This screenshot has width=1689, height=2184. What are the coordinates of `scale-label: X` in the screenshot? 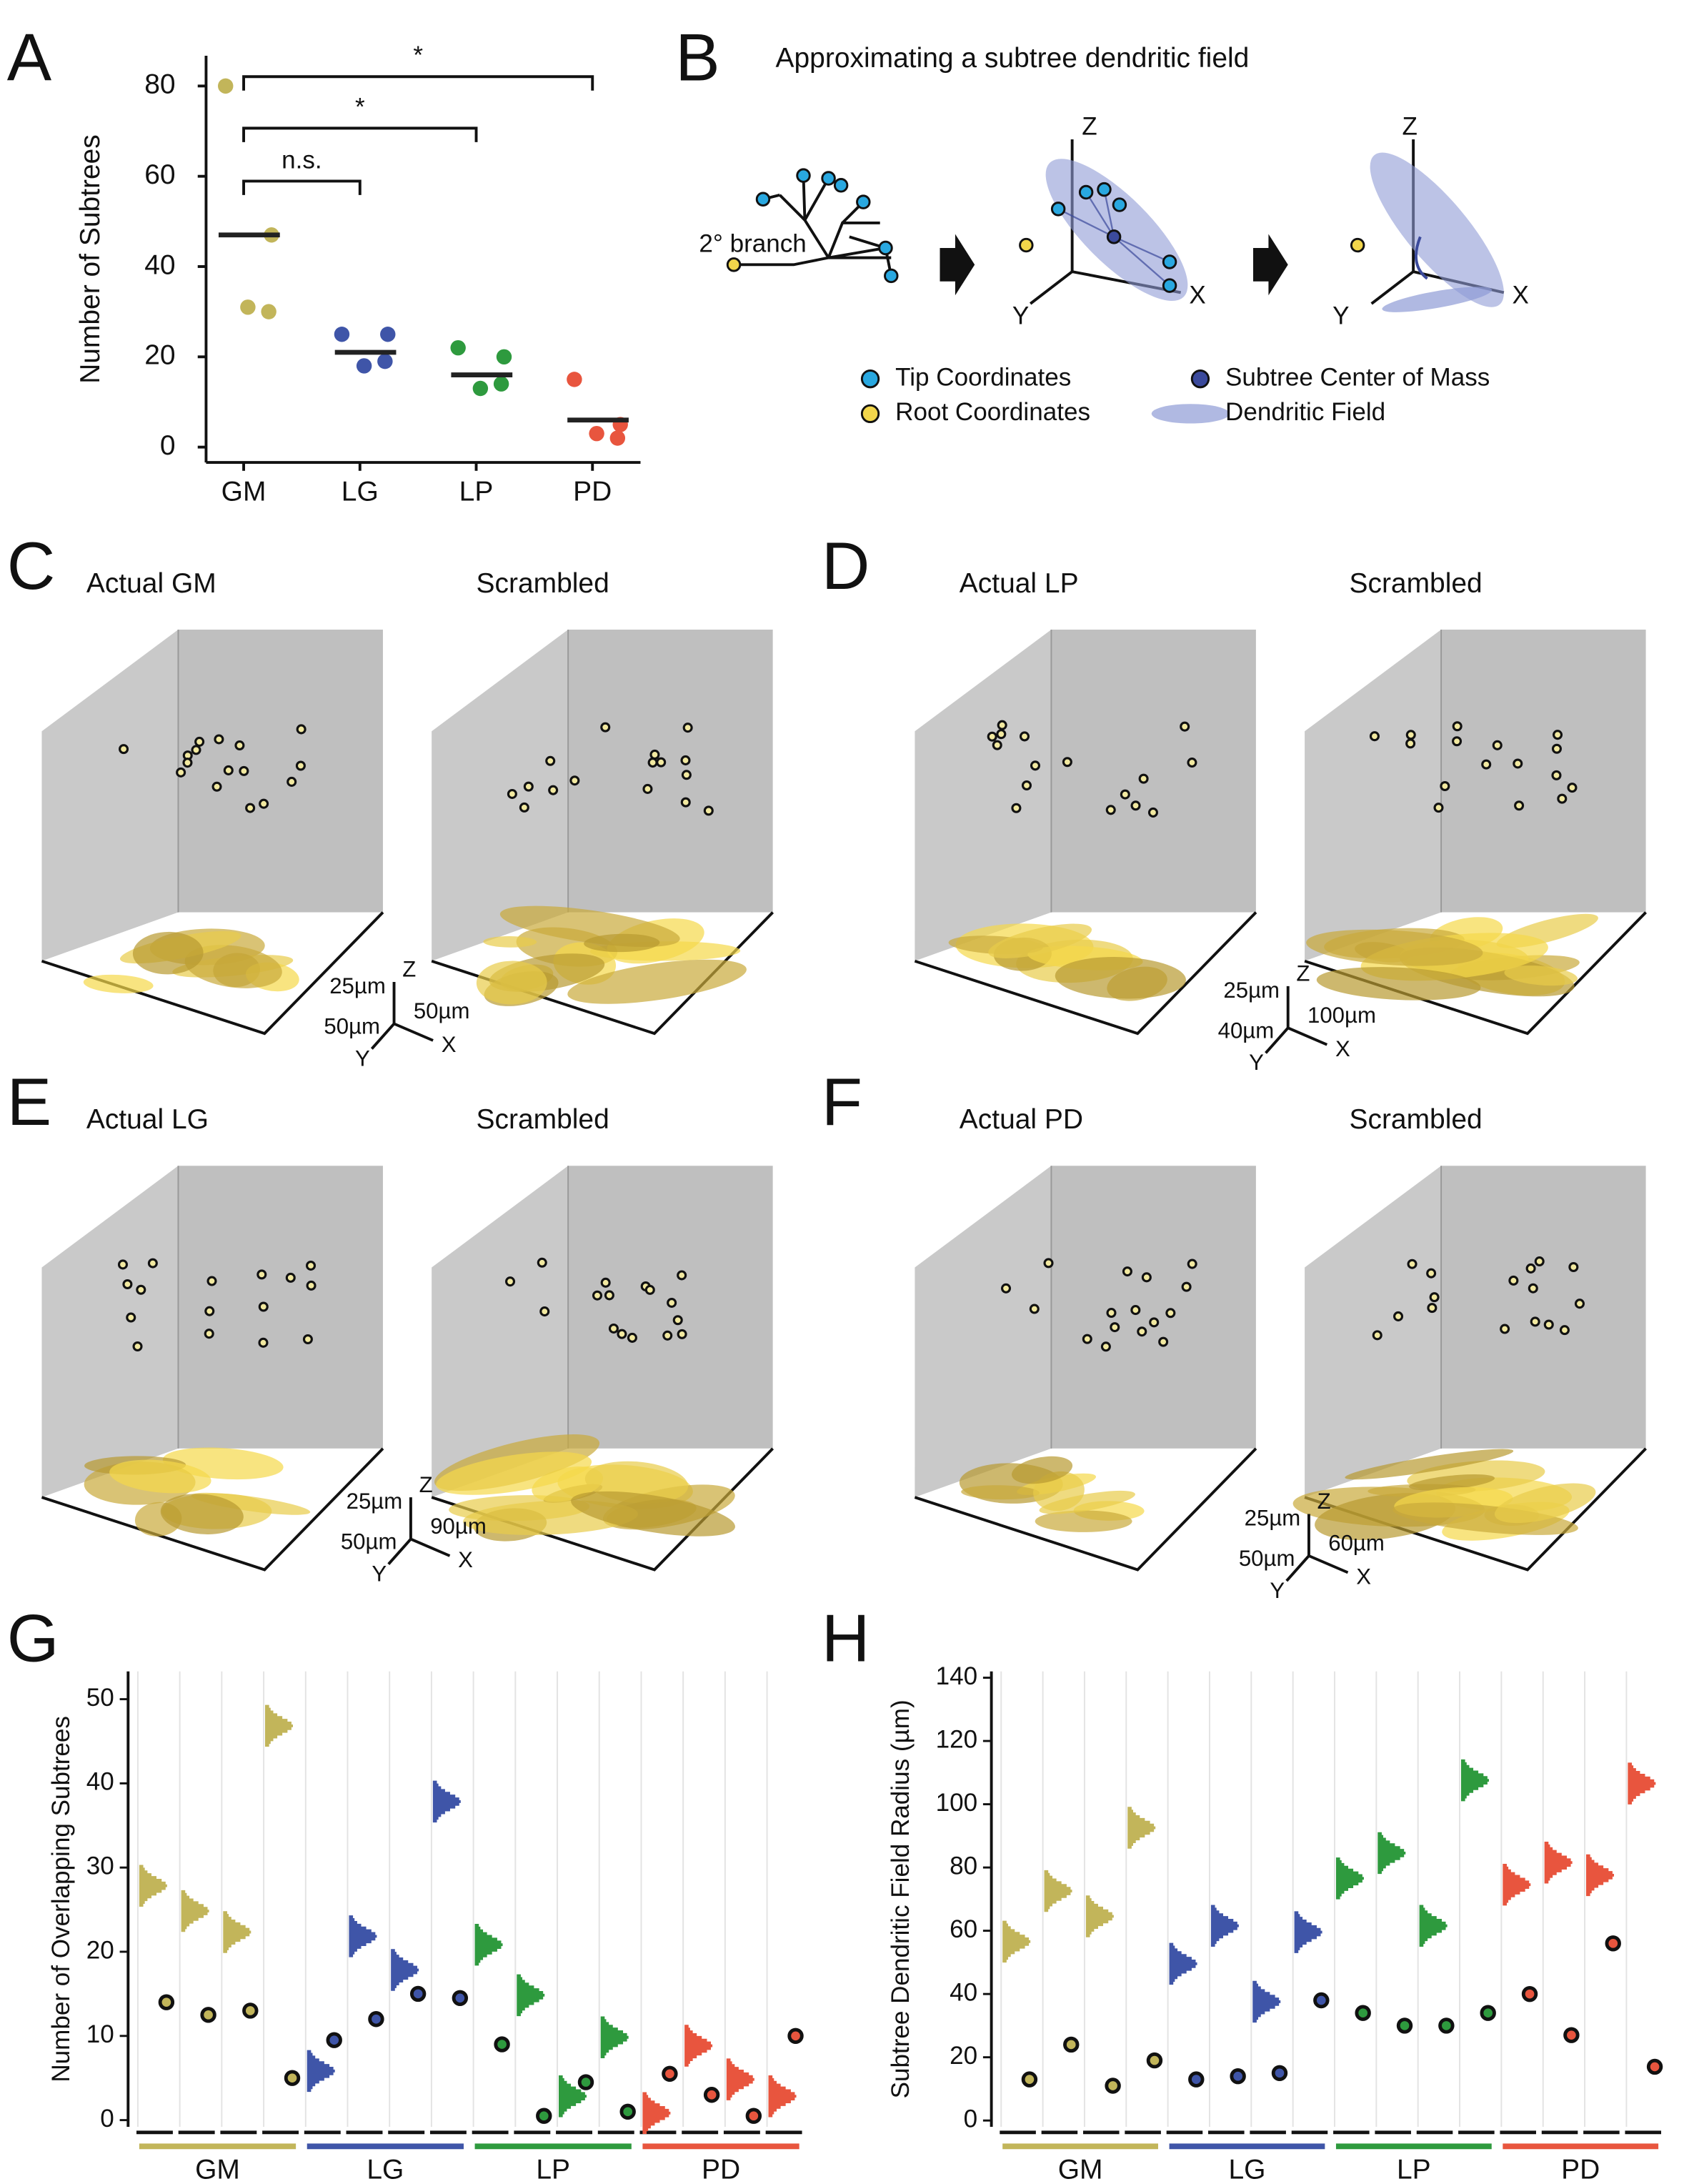 It's located at (1363, 1576).